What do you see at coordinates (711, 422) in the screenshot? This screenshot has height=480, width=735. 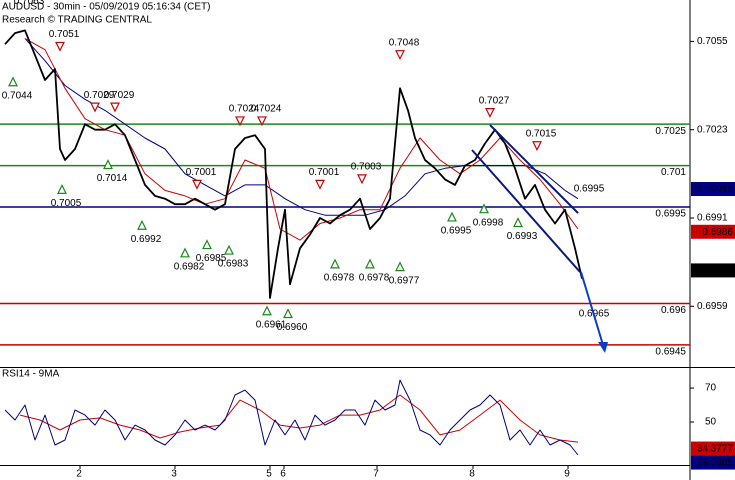 I see `y-tick-label: 50` at bounding box center [711, 422].